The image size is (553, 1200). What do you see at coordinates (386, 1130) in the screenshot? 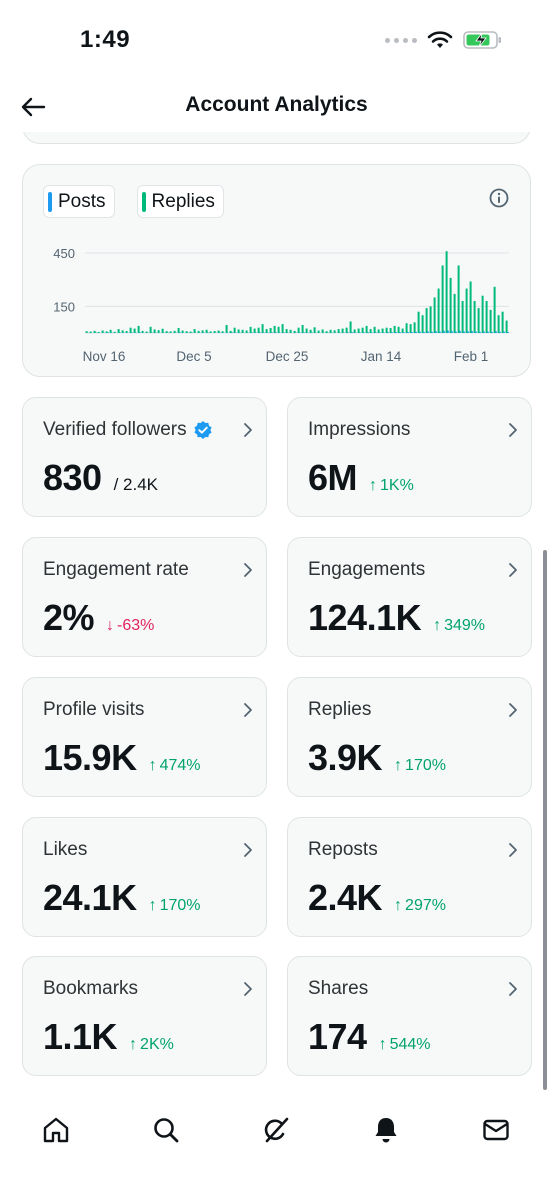
I see `nav-notifications` at bounding box center [386, 1130].